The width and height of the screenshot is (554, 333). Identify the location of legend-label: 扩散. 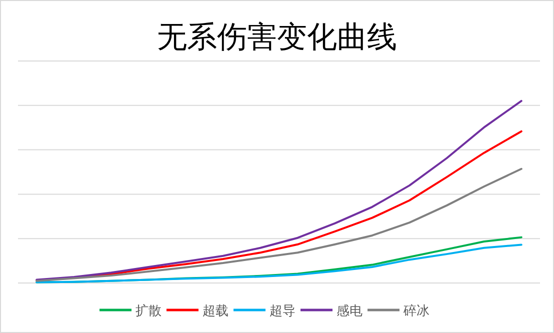
(149, 311).